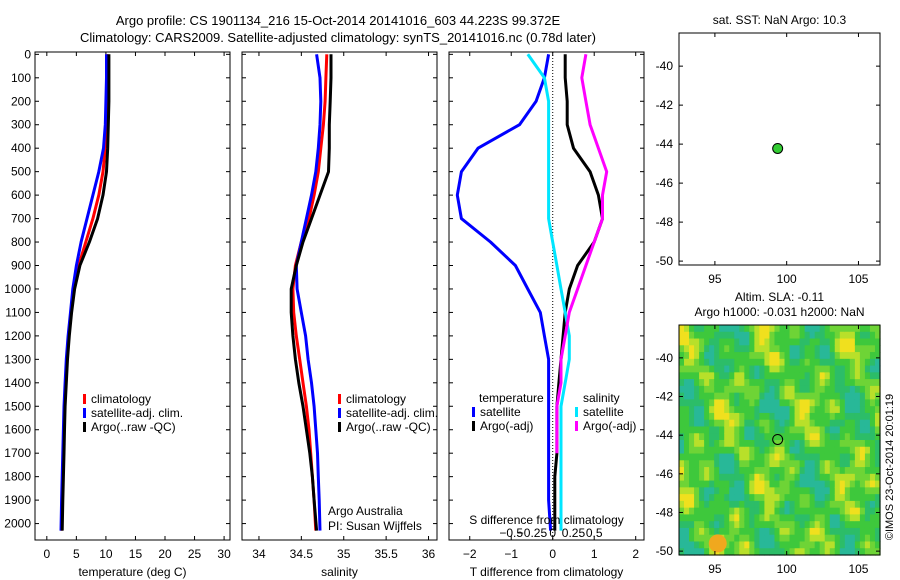 The image size is (900, 580). What do you see at coordinates (665, 144) in the screenshot?
I see `y-tick-label: -44` at bounding box center [665, 144].